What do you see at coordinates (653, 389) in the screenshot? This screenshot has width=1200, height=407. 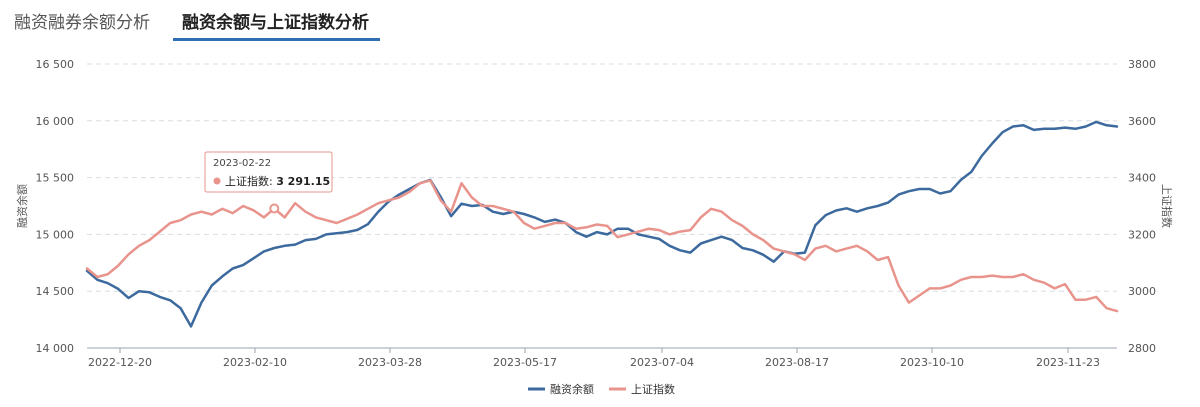 I see `legend-label-index: 上证指数` at bounding box center [653, 389].